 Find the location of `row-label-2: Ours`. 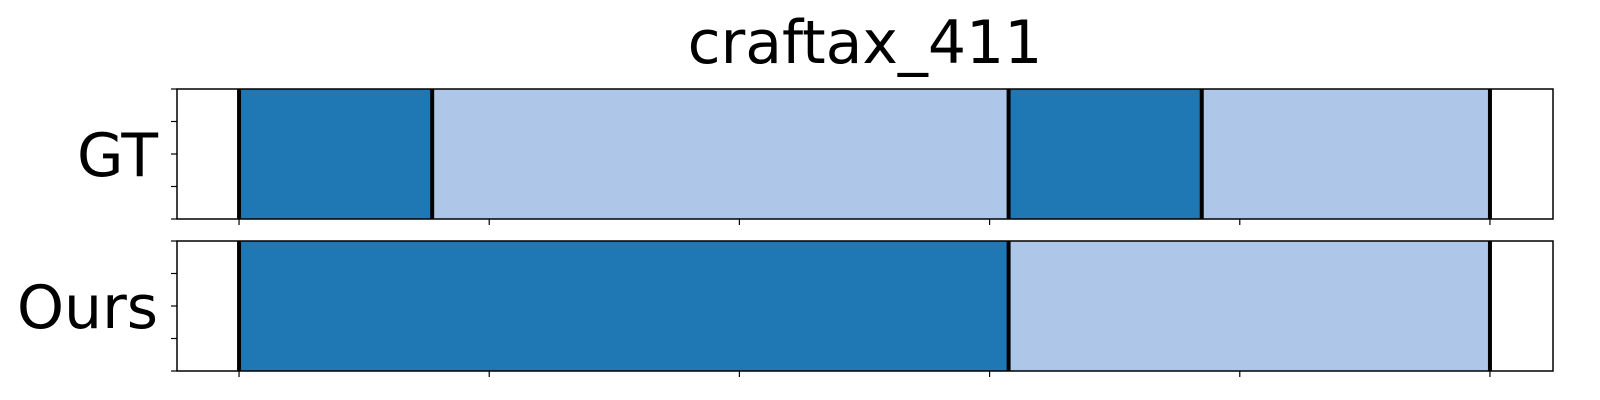

row-label-2: Ours is located at coordinates (87, 308).